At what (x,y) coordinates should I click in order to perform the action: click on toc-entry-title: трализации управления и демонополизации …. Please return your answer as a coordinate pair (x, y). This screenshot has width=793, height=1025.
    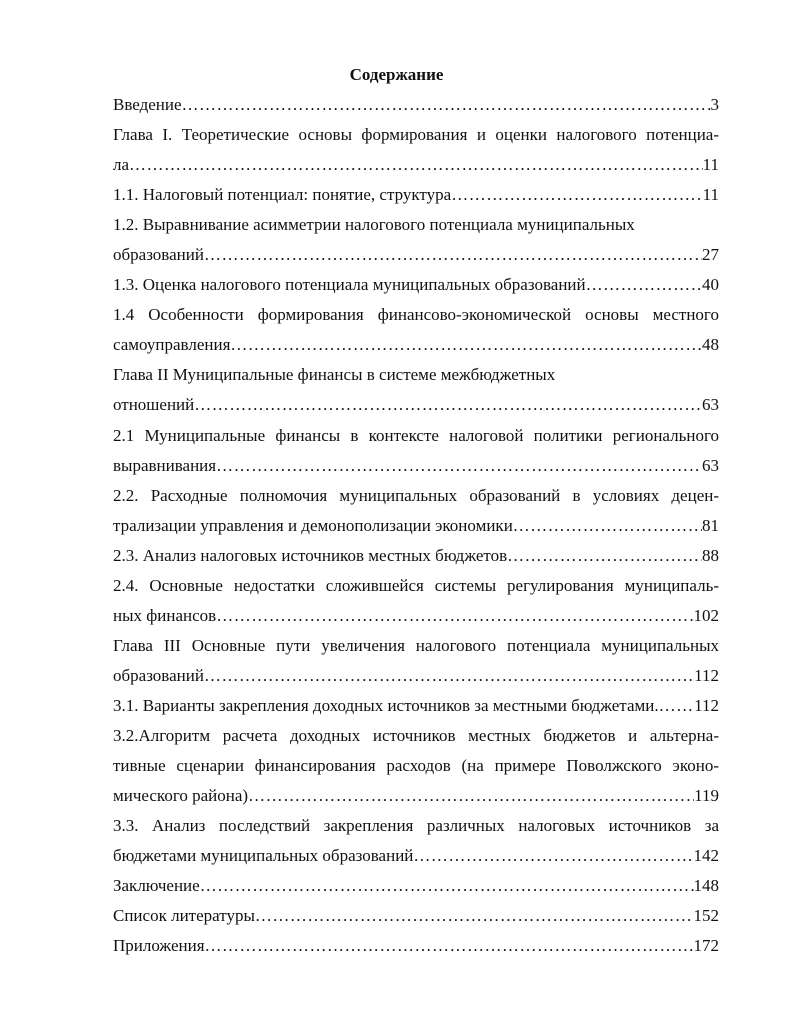
    Looking at the image, I should click on (313, 525).